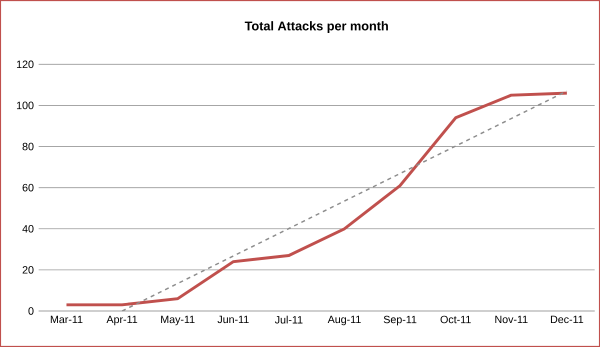  I want to click on y-tick-label: 0, so click(31, 311).